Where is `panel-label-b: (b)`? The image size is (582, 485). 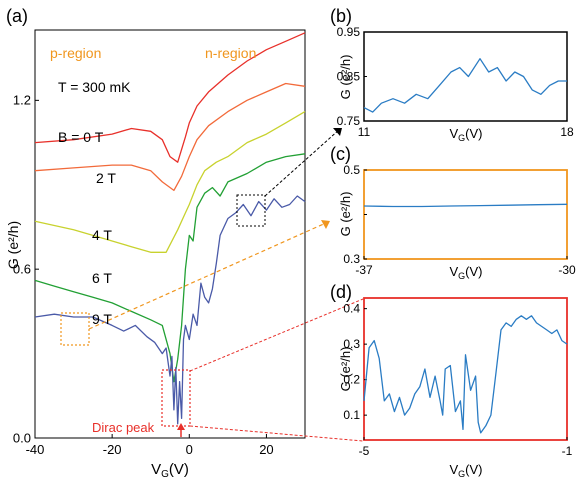
panel-label-b: (b) is located at coordinates (341, 16).